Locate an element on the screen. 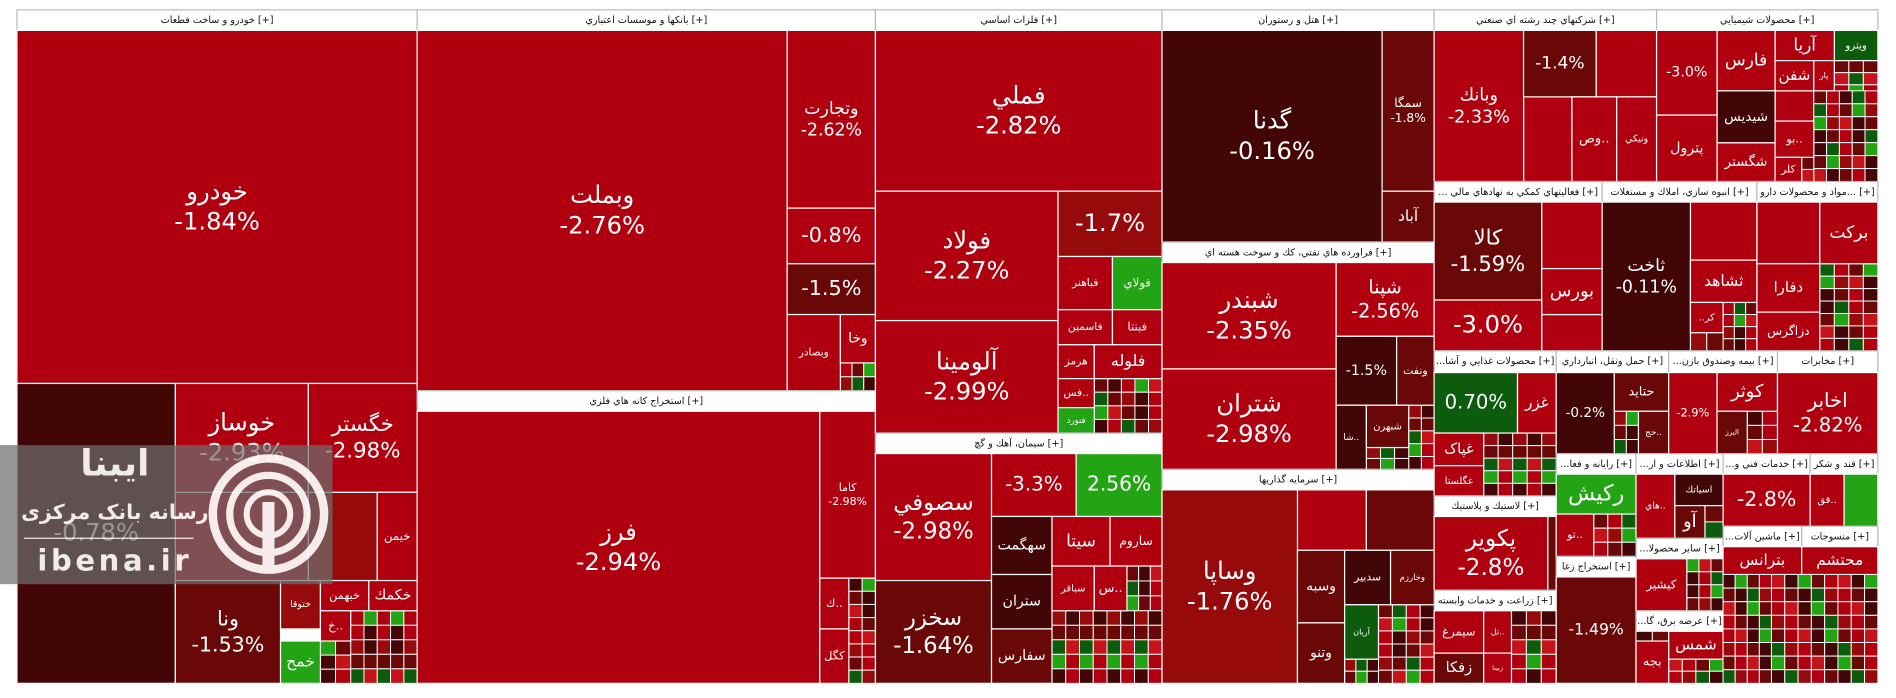 Image resolution: width=1896 pixels, height=698 pixels. ticker: س.. is located at coordinates (1111, 588).